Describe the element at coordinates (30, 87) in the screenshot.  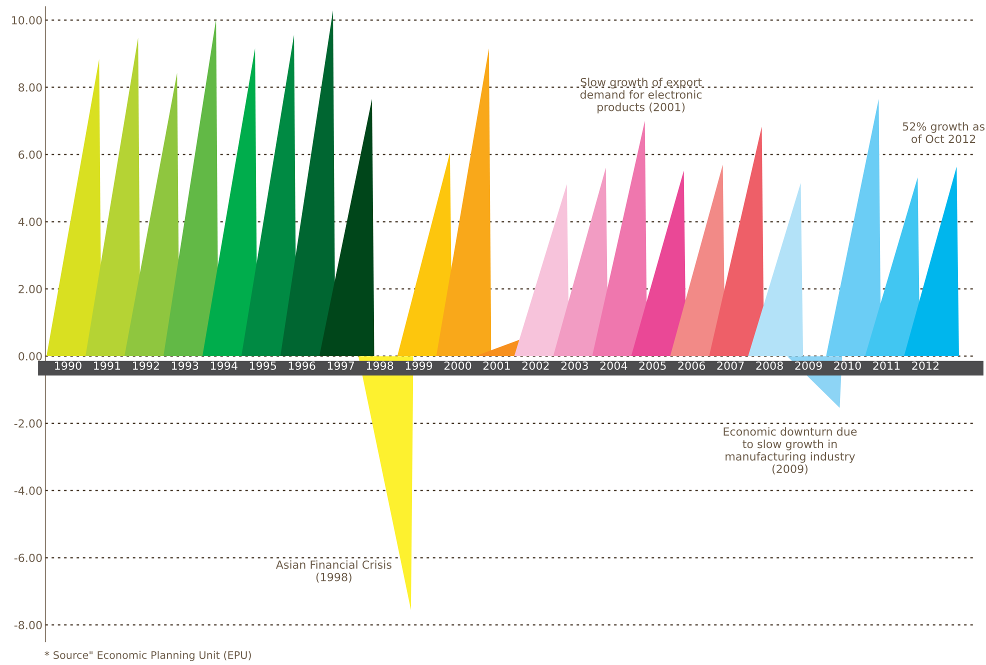
I see `y-tick-label: 8.00` at that location.